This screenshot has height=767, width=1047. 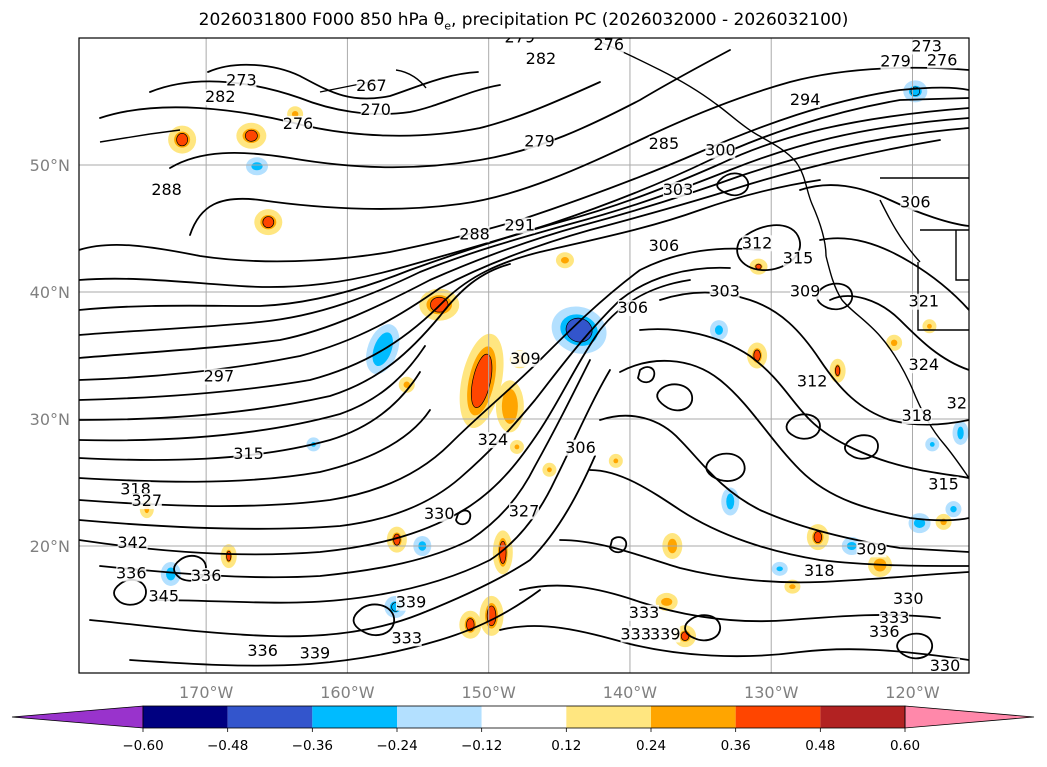 What do you see at coordinates (219, 376) in the screenshot?
I see `contour-label: 297` at bounding box center [219, 376].